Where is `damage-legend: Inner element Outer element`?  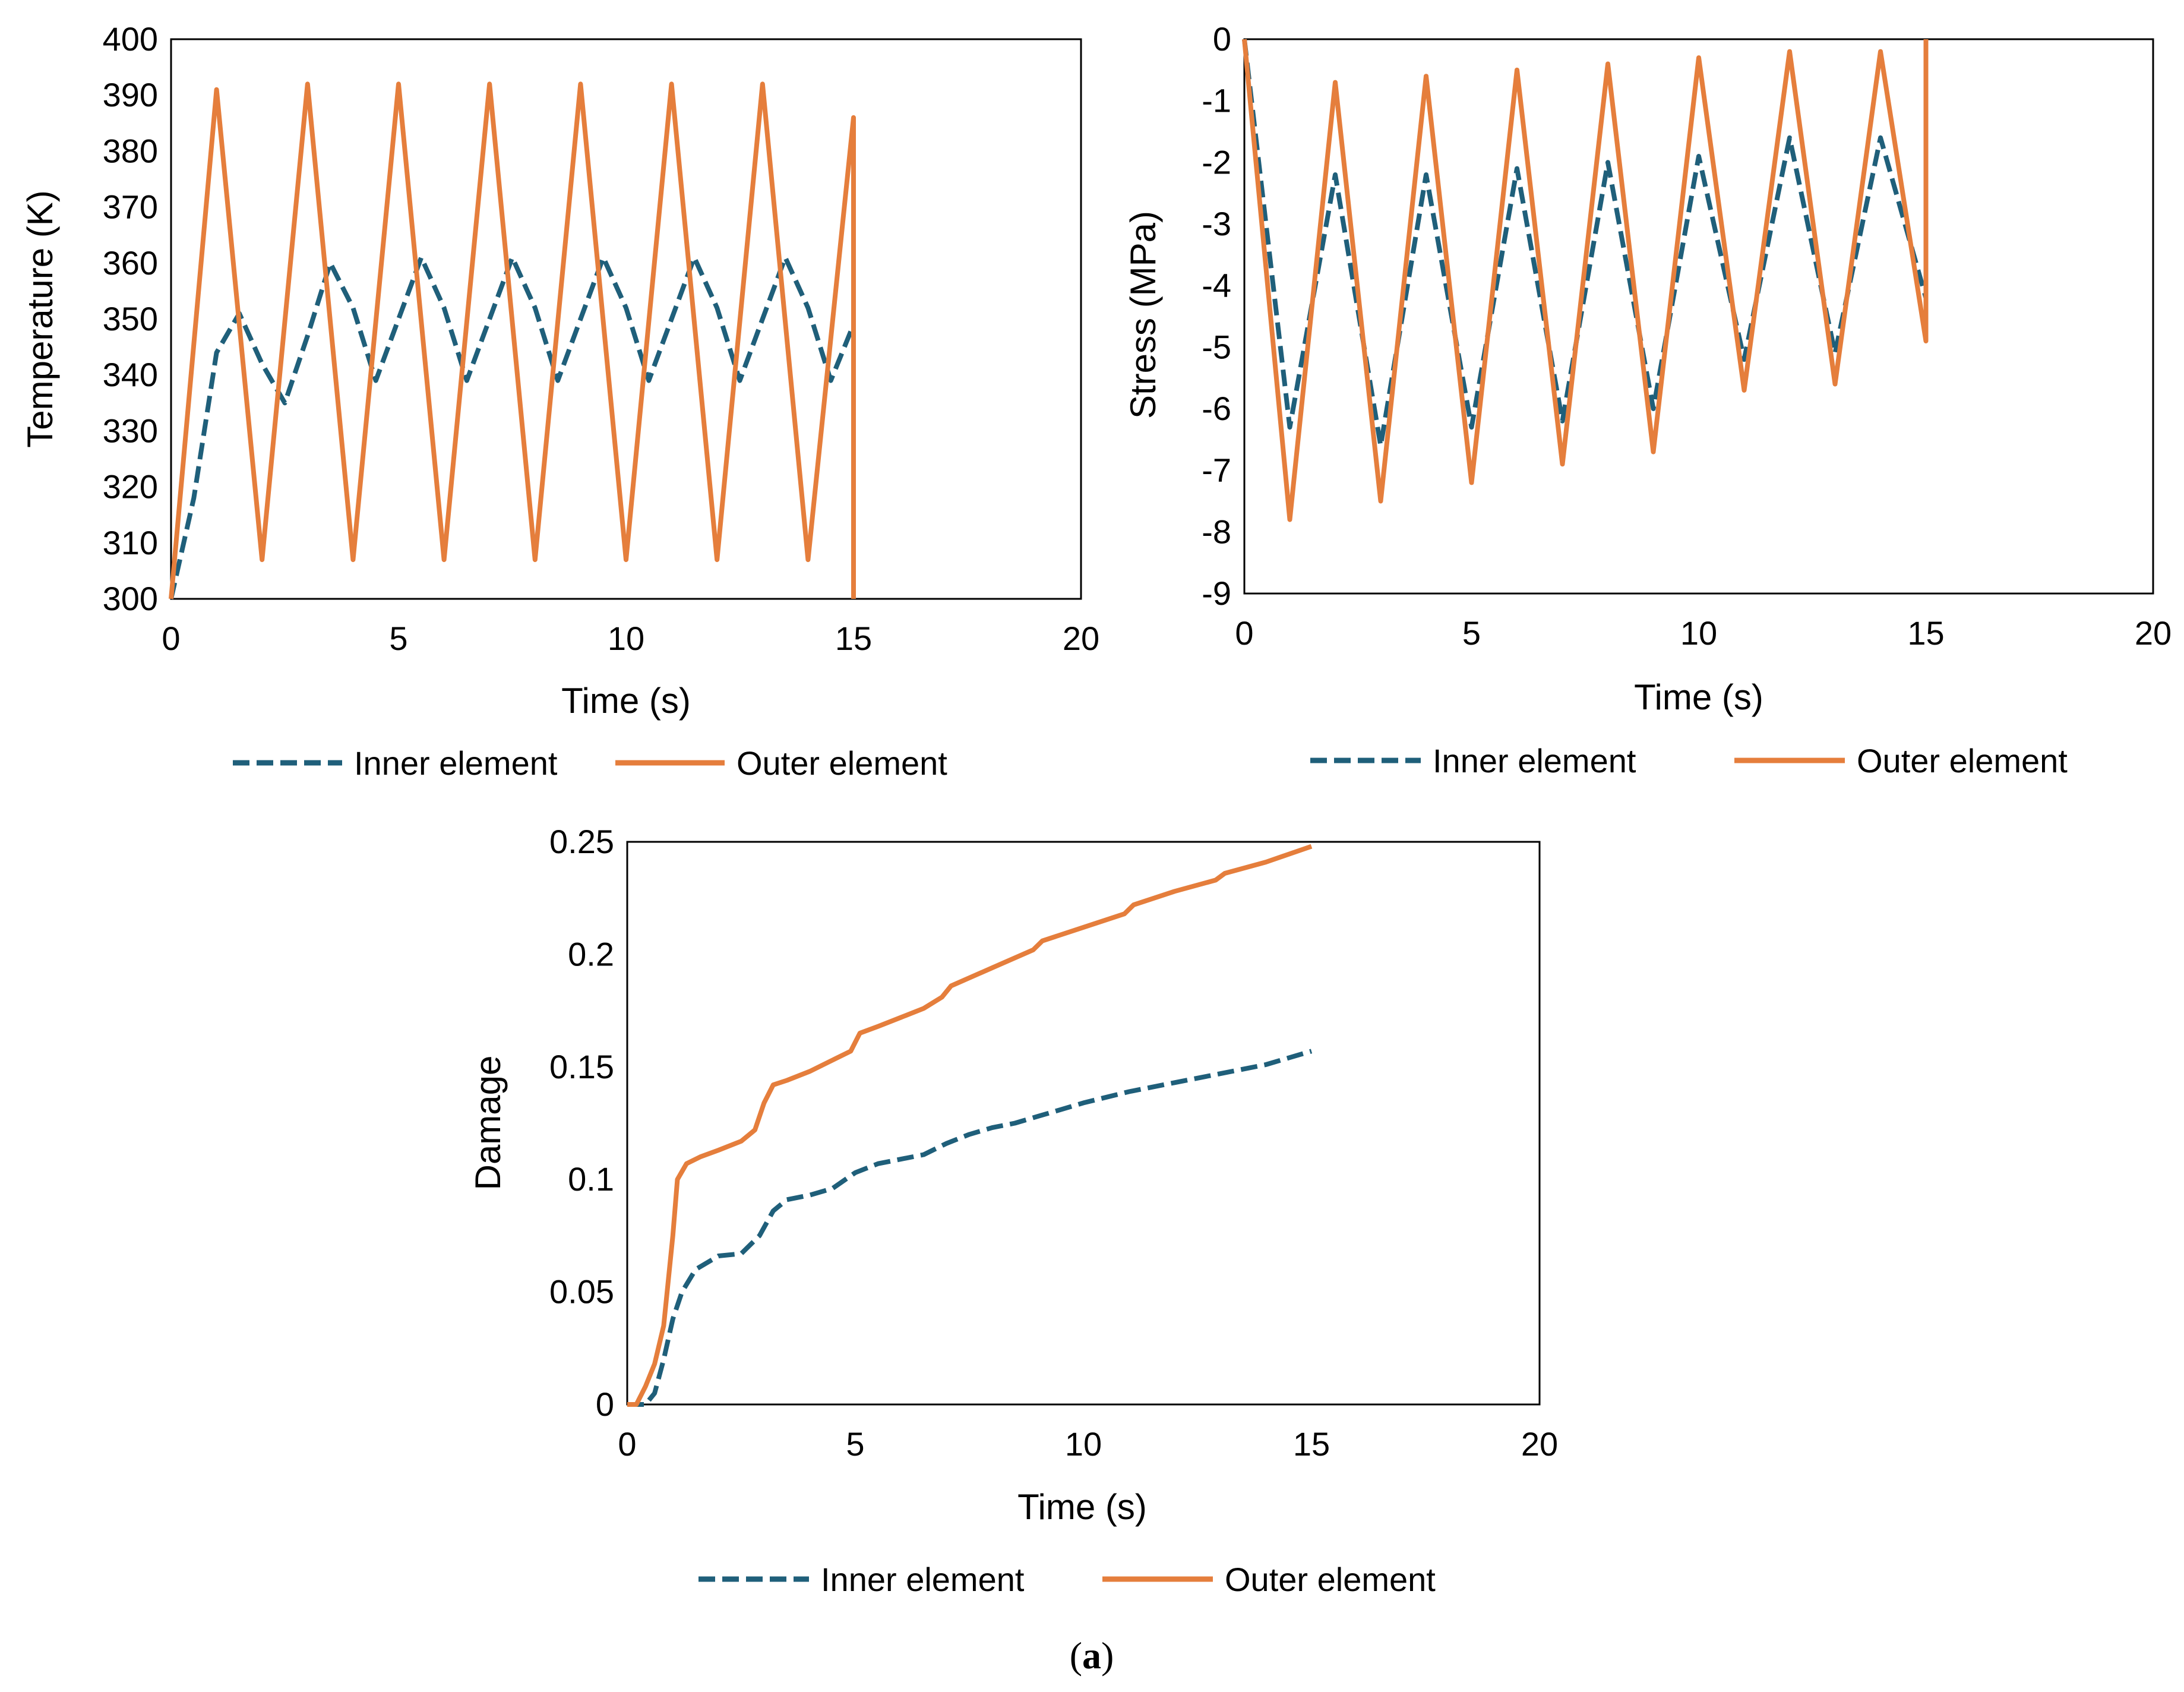
damage-legend: Inner element Outer element is located at coordinates (1067, 1579).